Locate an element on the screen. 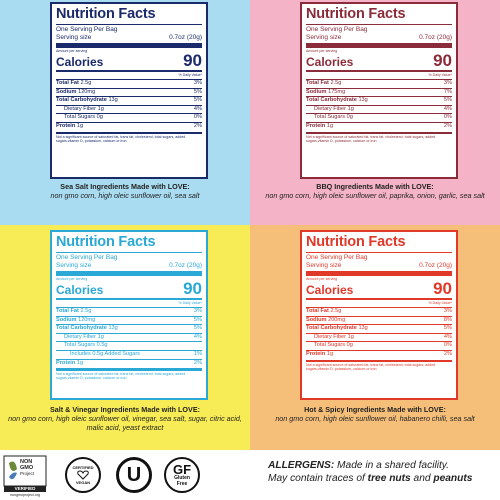 The image size is (500, 500). nutrient-dv: 7% is located at coordinates (447, 91).